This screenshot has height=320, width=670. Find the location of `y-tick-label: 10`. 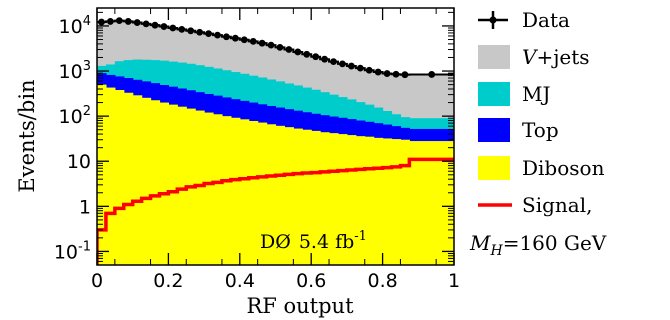

y-tick-label: 10 is located at coordinates (79, 162).